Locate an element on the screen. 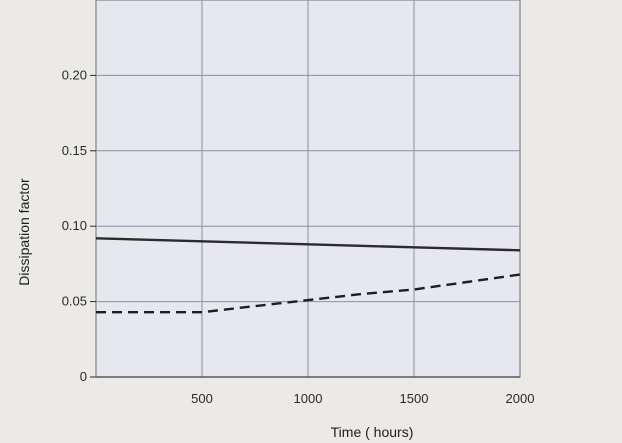 This screenshot has width=622, height=443. x-tick-label: 1000 is located at coordinates (308, 398).